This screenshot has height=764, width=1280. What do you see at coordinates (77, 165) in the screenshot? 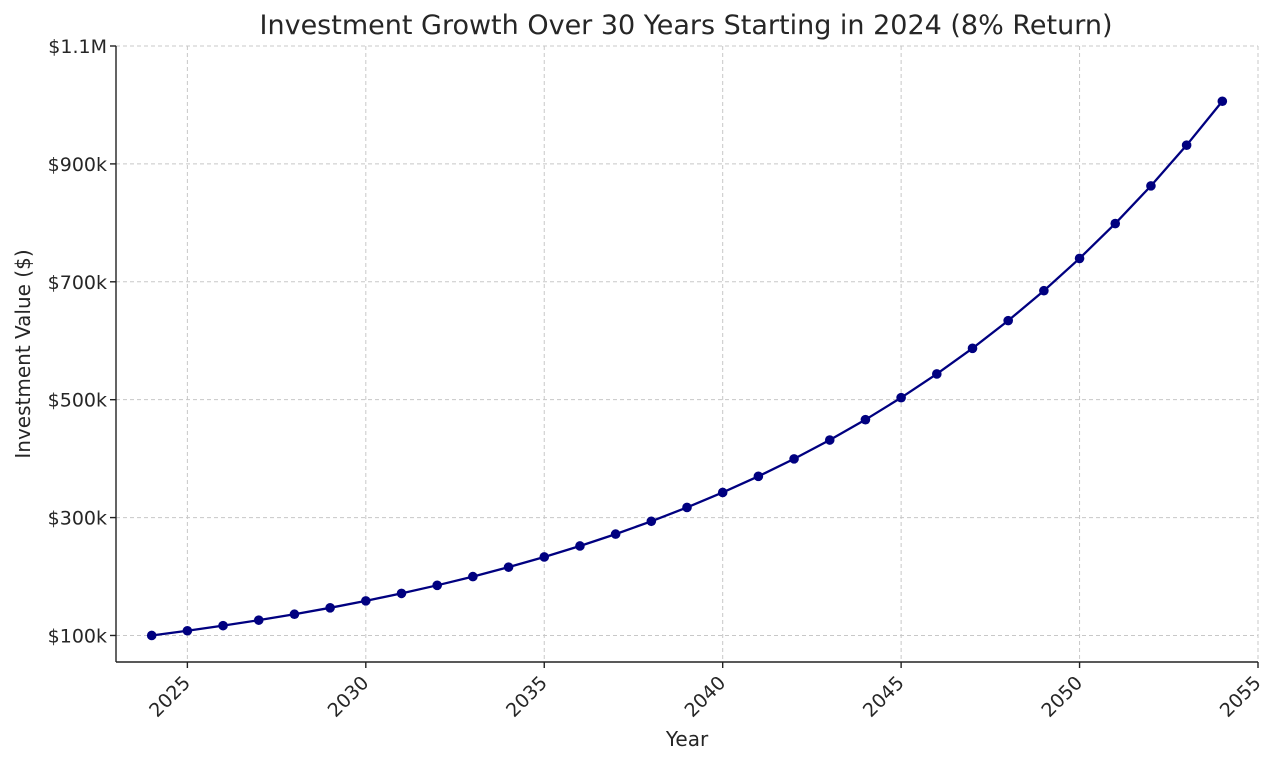
I see `y-tick-label: $900k` at bounding box center [77, 165].